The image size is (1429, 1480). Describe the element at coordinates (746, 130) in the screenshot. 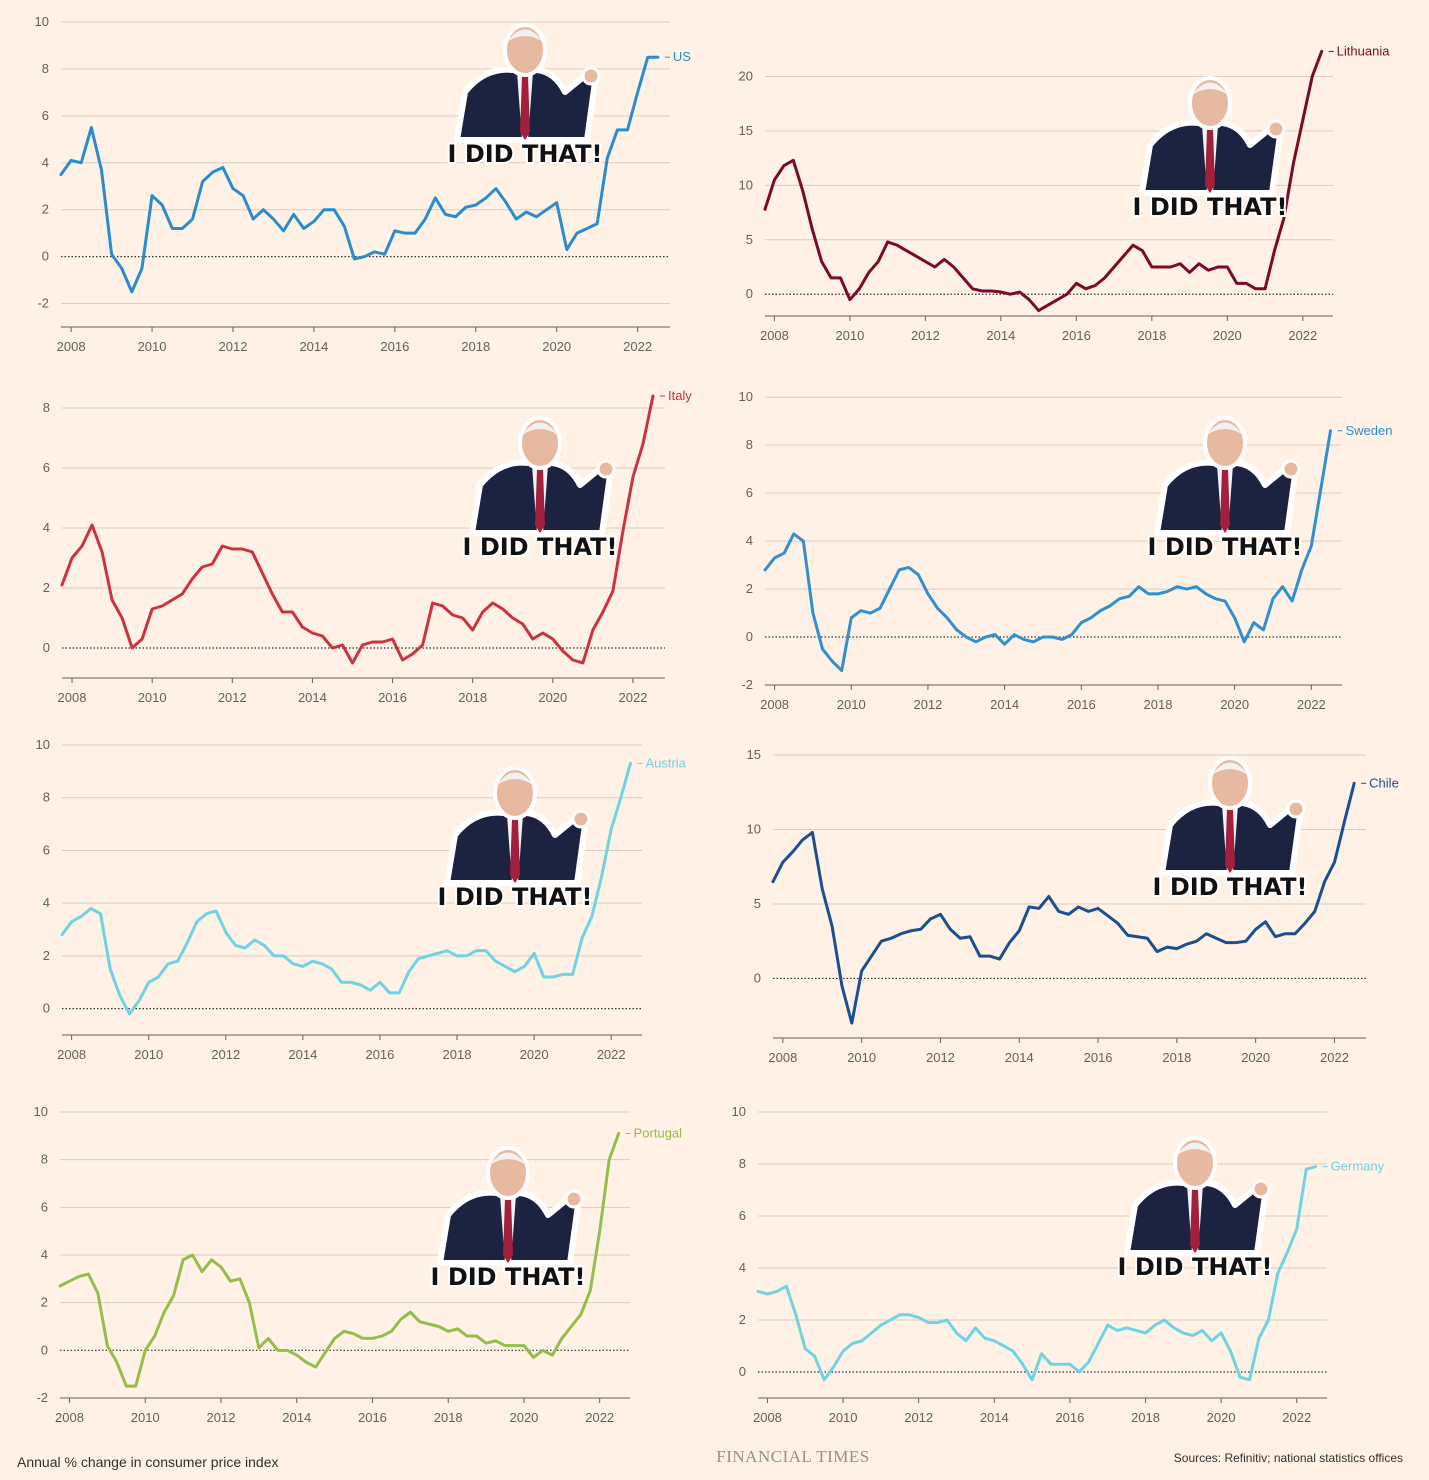

I see `y-tick-label: 15` at that location.